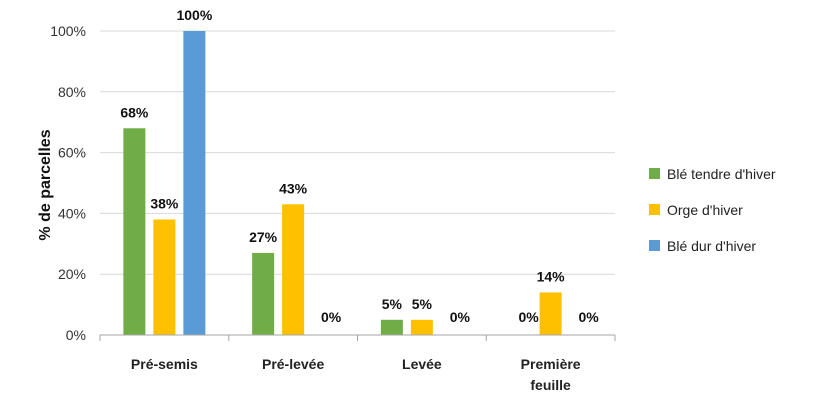  I want to click on category-labels: Pré-semis Pré-levée Levée Première feuille, so click(356, 374).